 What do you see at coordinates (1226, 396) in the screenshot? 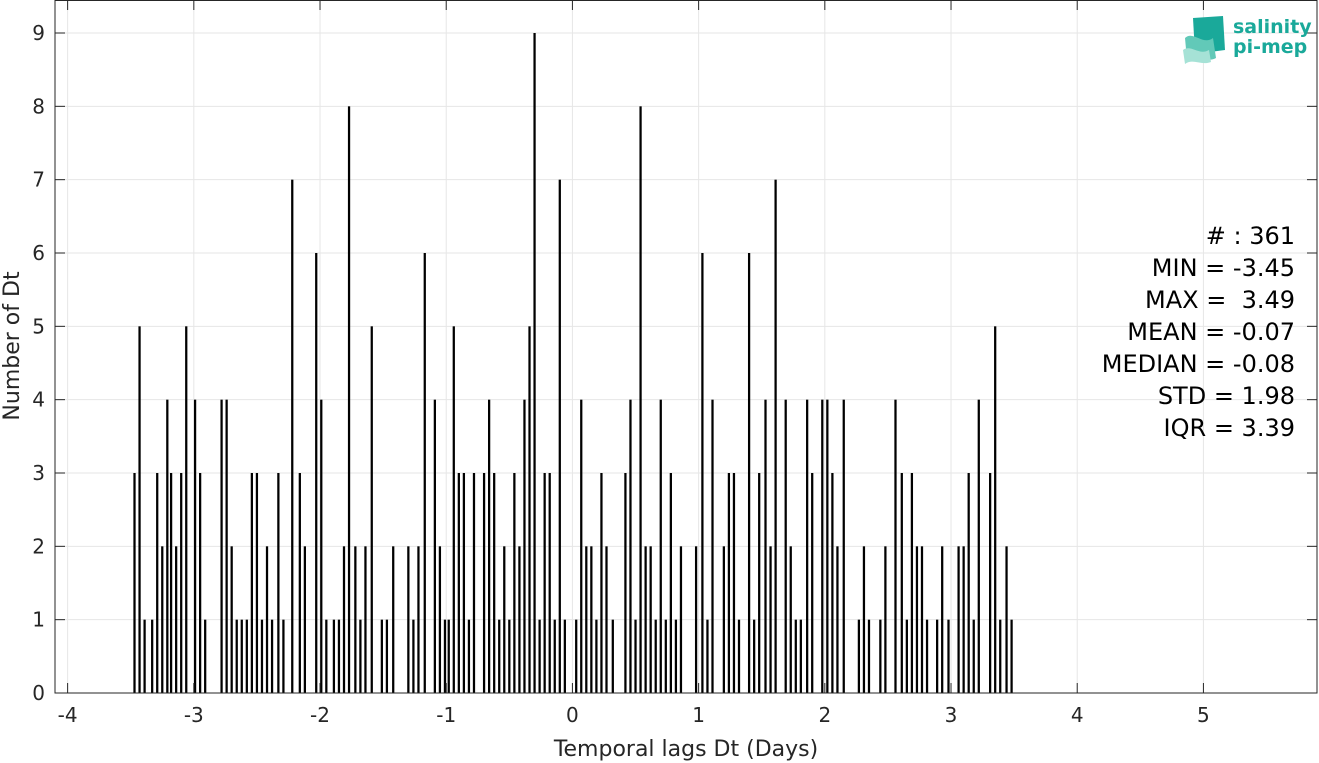
I see `stats-line: STD = 1.98` at bounding box center [1226, 396].